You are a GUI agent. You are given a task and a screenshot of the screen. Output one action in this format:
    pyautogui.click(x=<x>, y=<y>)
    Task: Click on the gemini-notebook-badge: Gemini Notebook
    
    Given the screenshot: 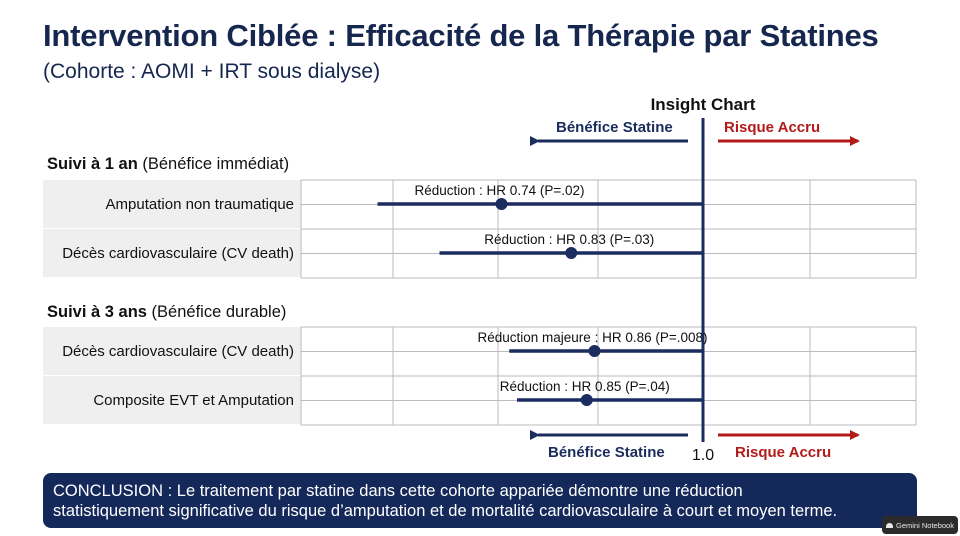 What is the action you would take?
    pyautogui.click(x=920, y=525)
    